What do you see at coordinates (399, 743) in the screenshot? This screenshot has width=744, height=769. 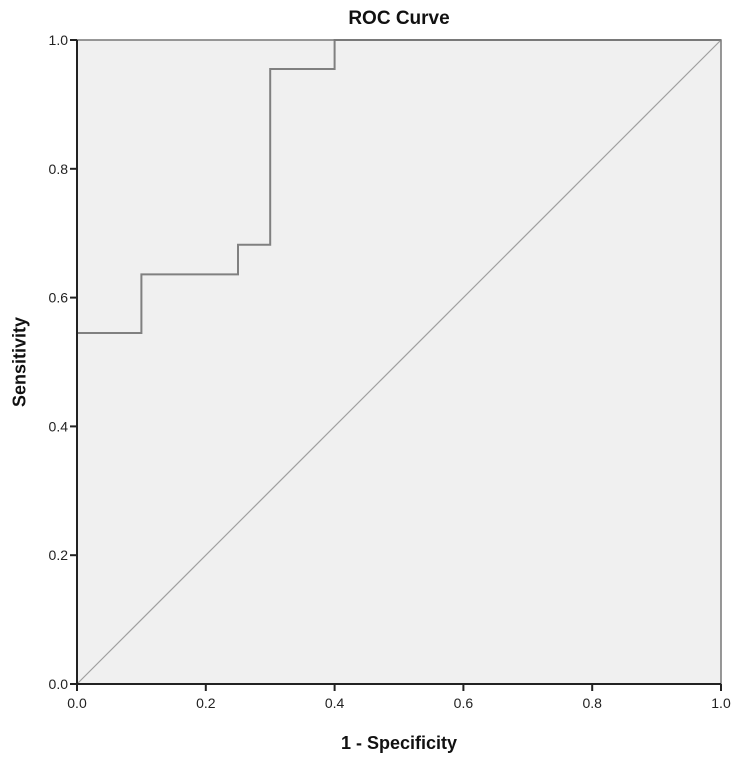 I see `x-axis-label: 1 - Specificity` at bounding box center [399, 743].